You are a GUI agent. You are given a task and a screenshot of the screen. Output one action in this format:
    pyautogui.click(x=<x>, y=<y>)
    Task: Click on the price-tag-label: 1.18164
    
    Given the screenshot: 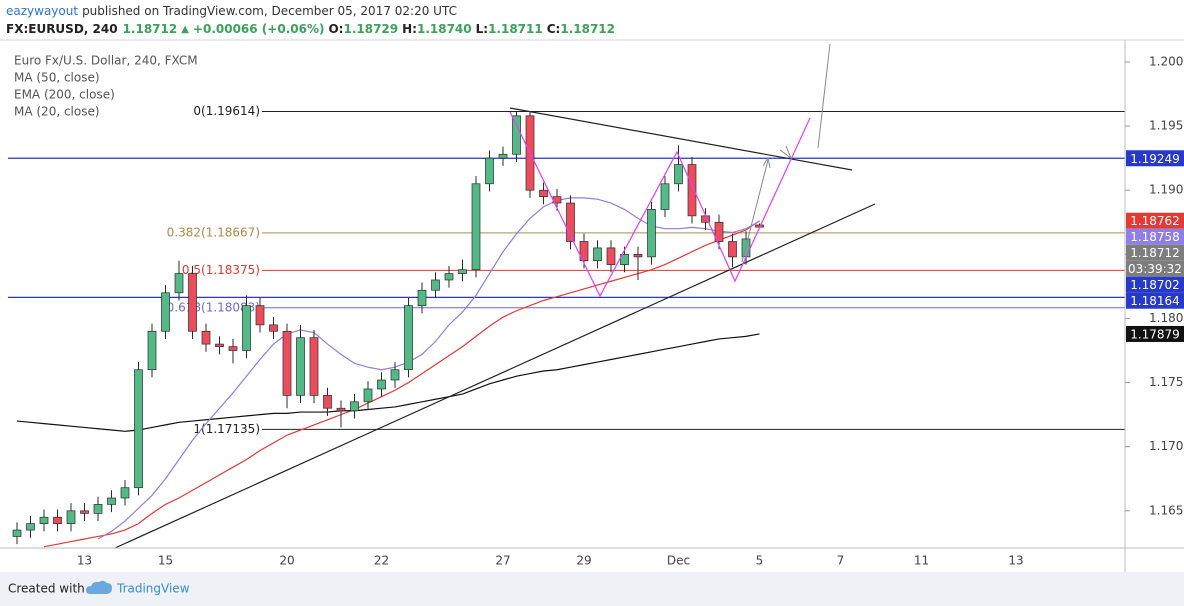 What is the action you would take?
    pyautogui.click(x=1155, y=301)
    